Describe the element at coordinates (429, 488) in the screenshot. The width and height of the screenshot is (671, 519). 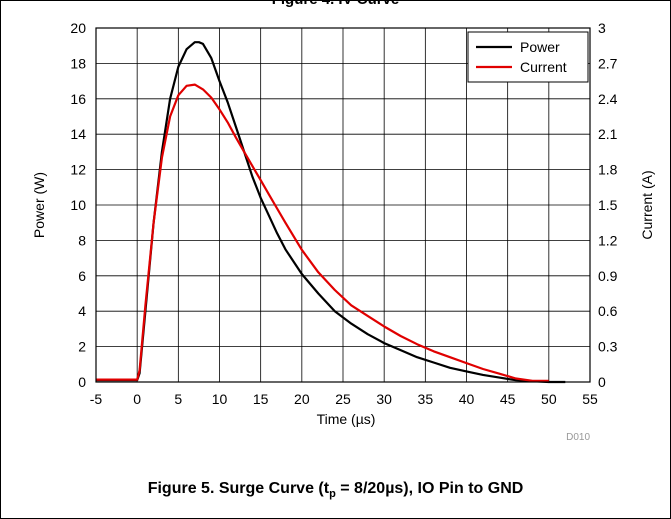
I see `figure-caption-suffix: = 8/20µs), IO Pin to GND` at that location.